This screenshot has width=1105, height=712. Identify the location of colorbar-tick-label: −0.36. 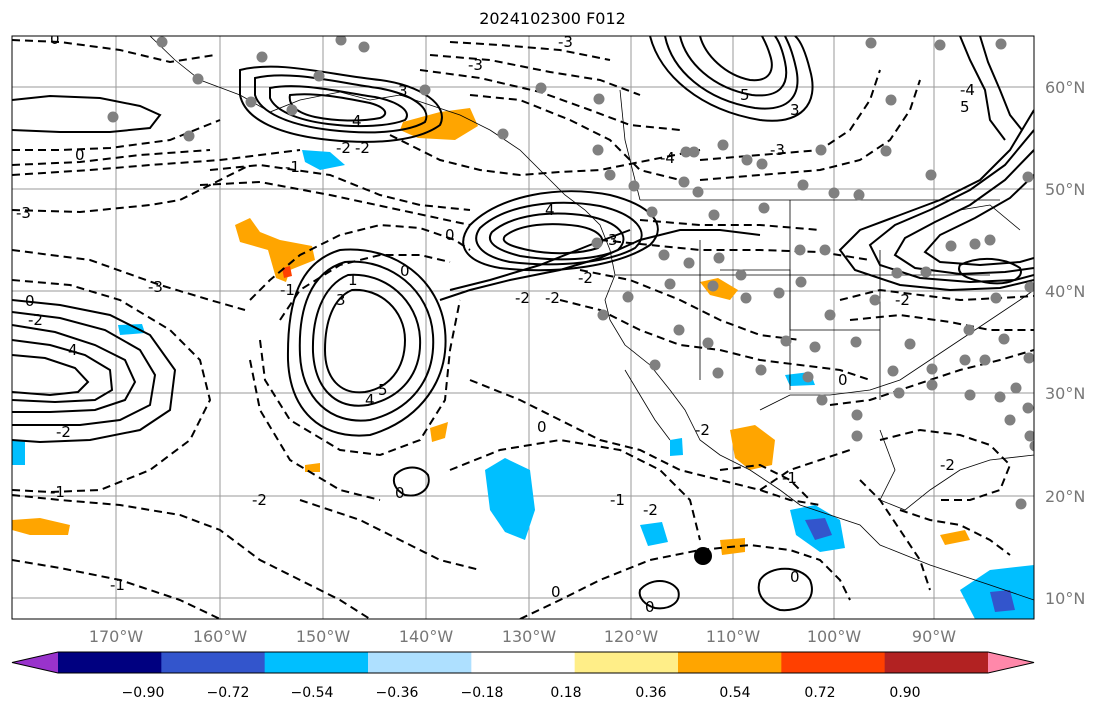
(397, 693).